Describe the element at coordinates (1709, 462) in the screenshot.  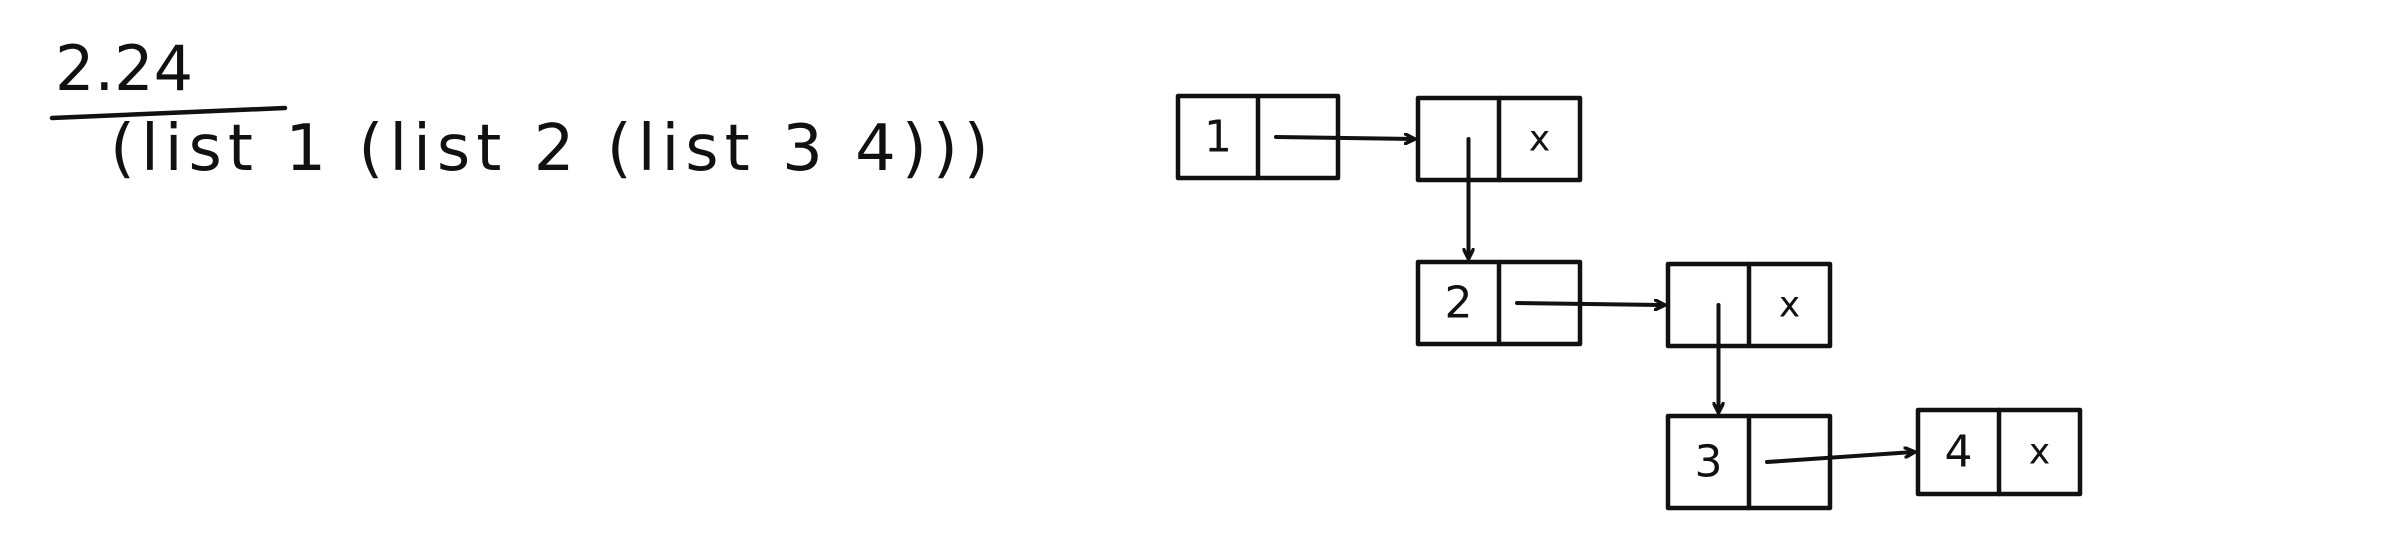
I see `car-cell-value: 3` at that location.